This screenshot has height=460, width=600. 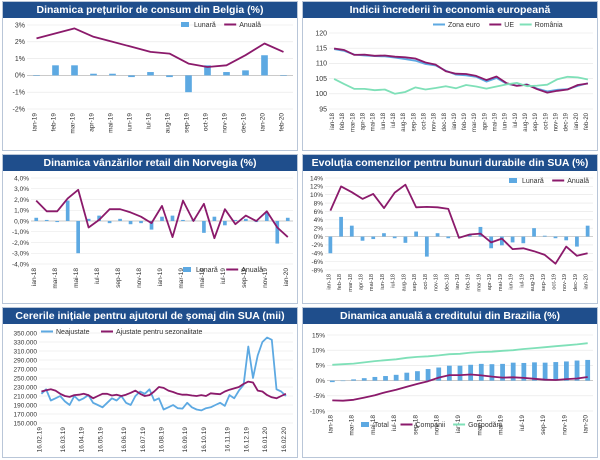 What do you see at coordinates (321, 94) in the screenshot?
I see `y-tick-label: 100` at bounding box center [321, 94].